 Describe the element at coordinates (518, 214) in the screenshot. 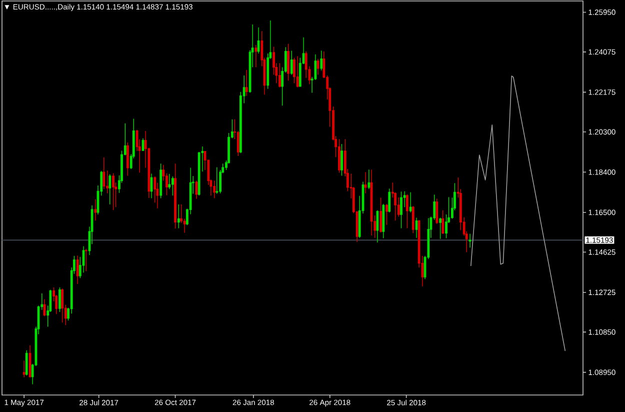

I see `line-series` at that location.